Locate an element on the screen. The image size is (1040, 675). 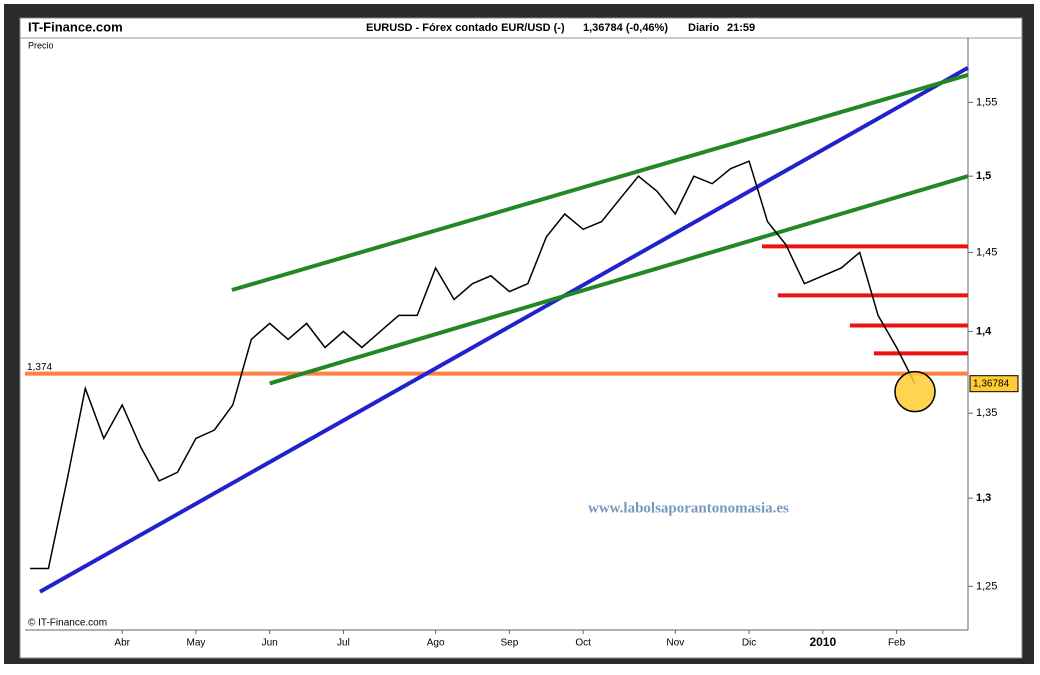
price-tag-label: 1,36784 is located at coordinates (991, 383).